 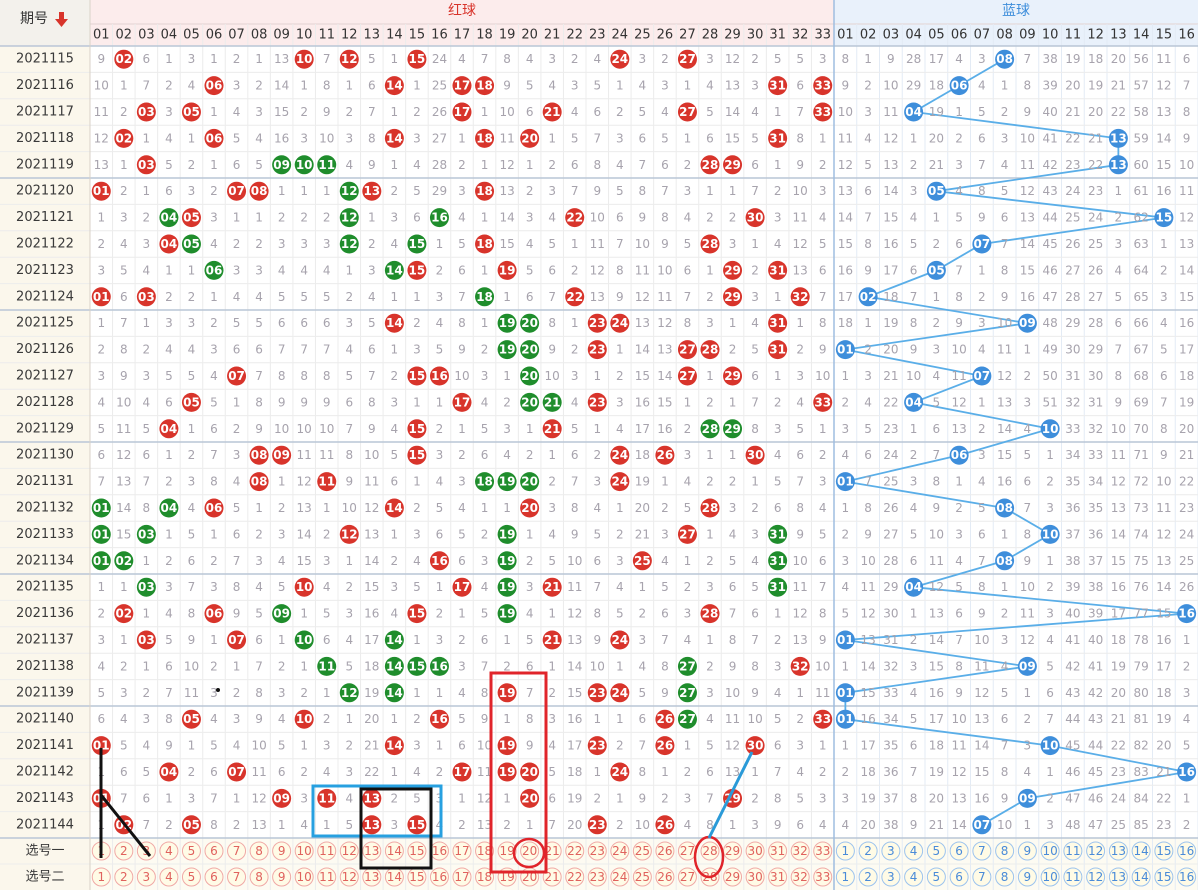 I want to click on miss-count: 7, so click(x=620, y=244).